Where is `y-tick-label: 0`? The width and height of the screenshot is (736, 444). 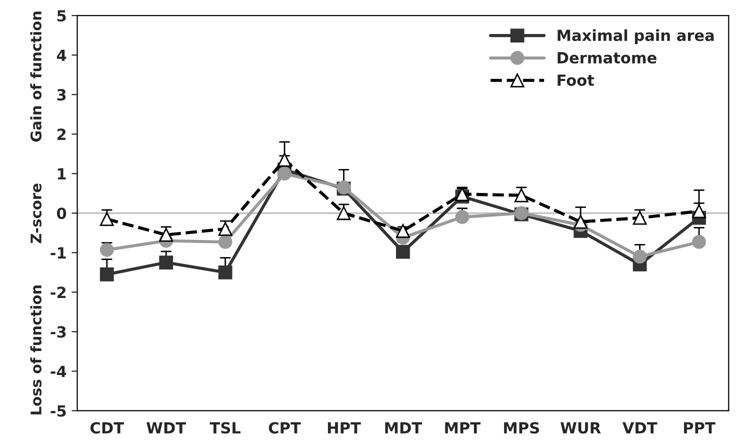 y-tick-label: 0 is located at coordinates (61, 214).